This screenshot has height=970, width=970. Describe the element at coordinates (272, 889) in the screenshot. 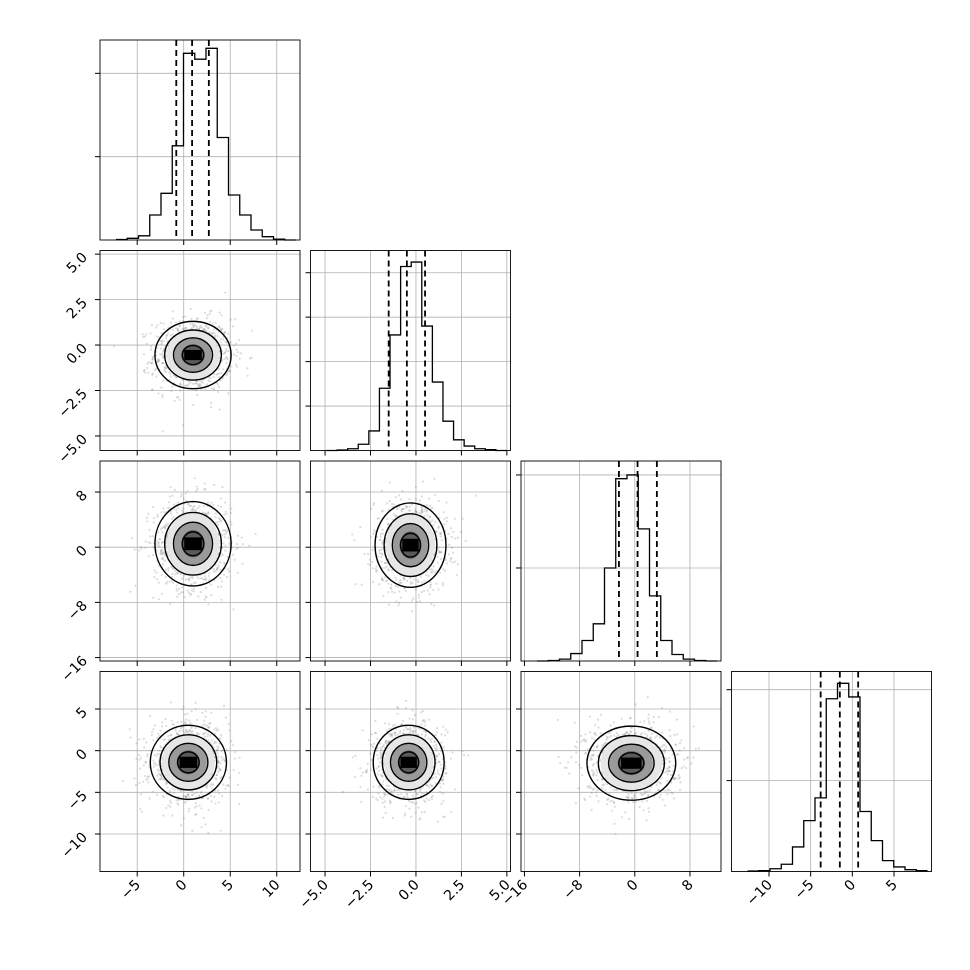

I see `tick-label-x: 10` at that location.